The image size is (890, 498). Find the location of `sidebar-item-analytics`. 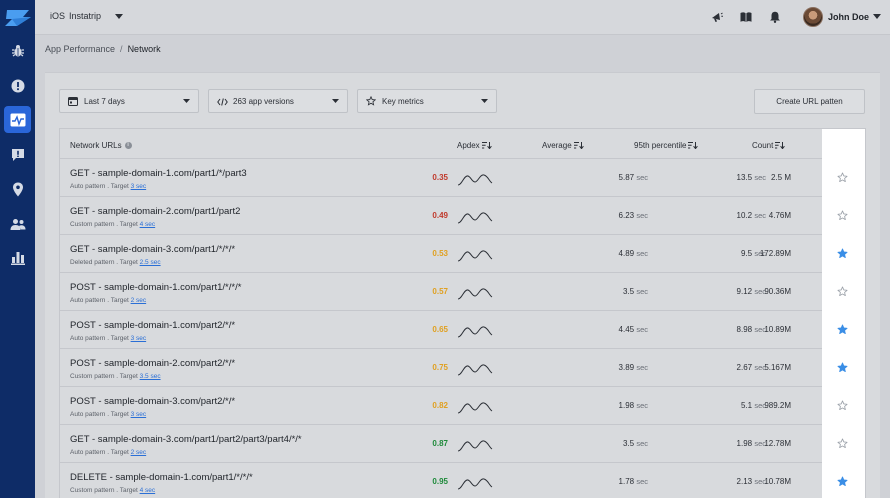

sidebar-item-analytics is located at coordinates (17, 258).